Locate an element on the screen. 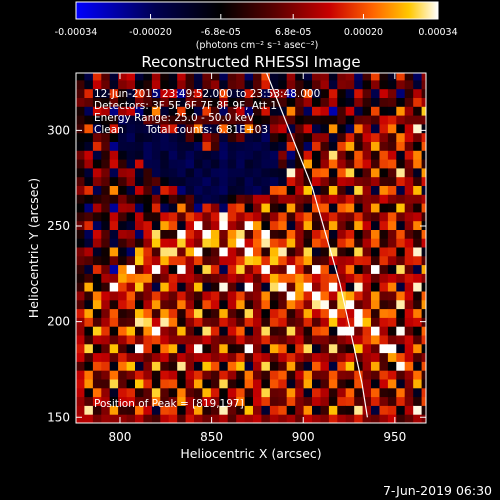 The image size is (500, 500). annotation-total-counts: Total counts: 6.81E+03 is located at coordinates (206, 130).